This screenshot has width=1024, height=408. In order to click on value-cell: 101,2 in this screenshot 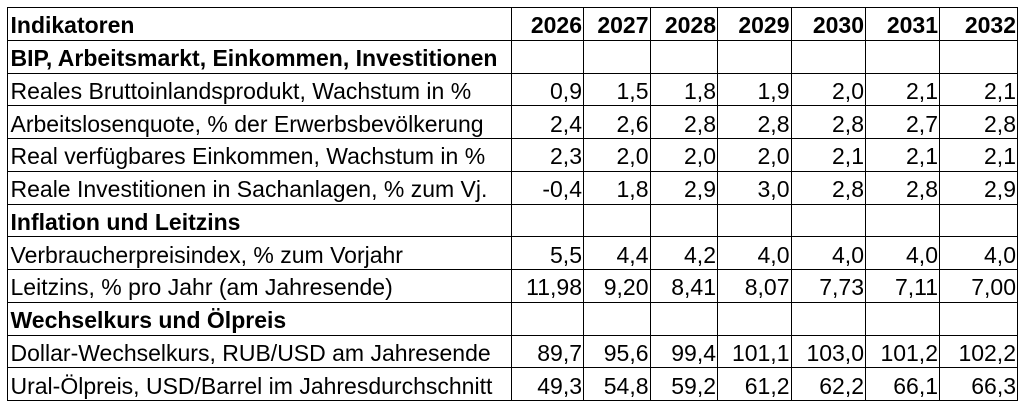, I will do `click(902, 351)`.